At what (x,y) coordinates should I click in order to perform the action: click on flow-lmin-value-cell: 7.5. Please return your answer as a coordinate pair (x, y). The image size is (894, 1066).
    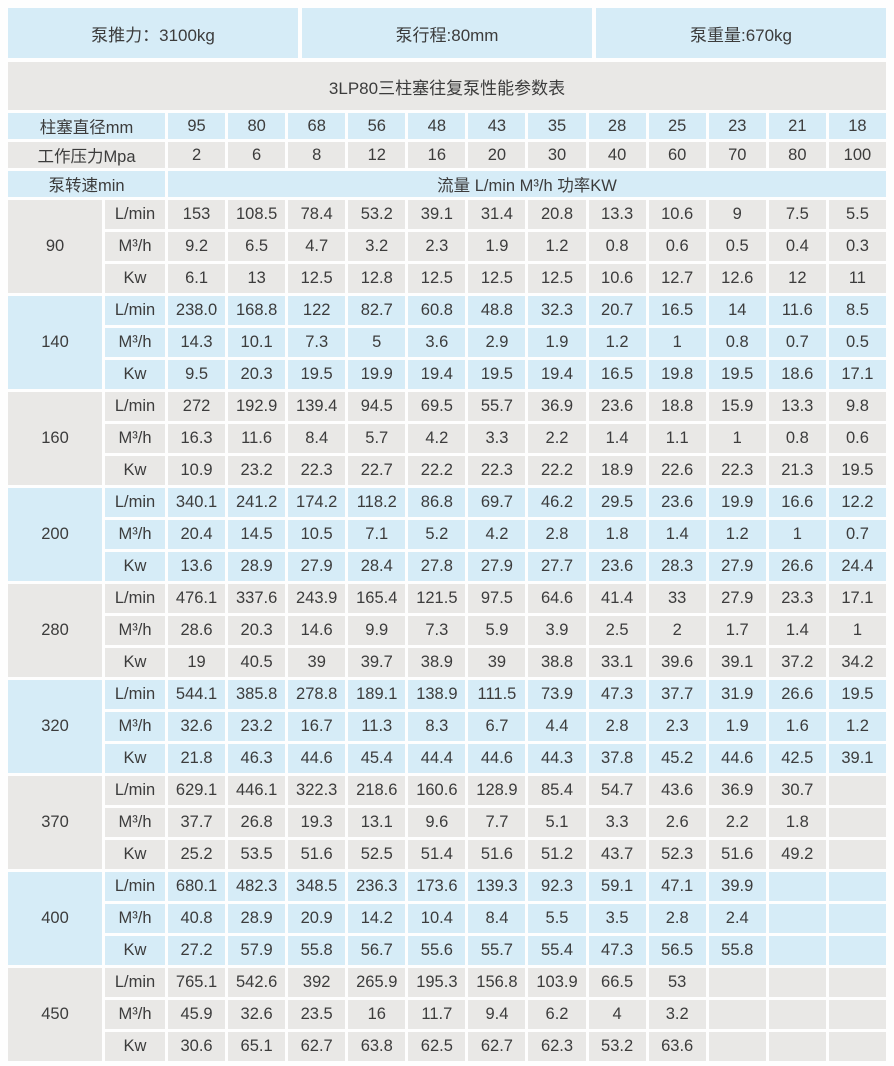
    Looking at the image, I should click on (797, 214).